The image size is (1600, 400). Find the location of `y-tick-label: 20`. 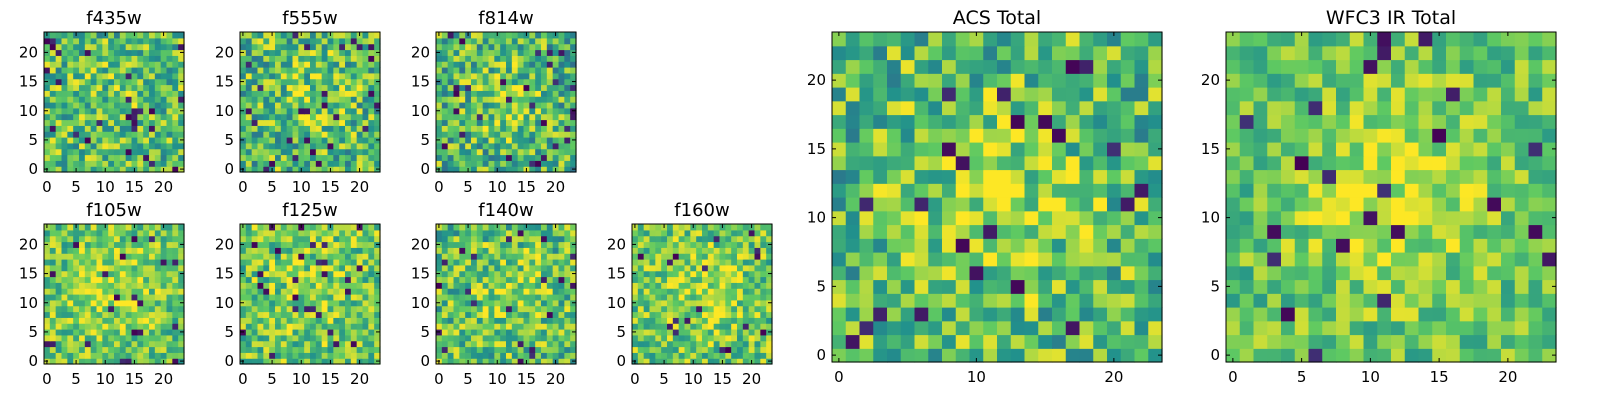

y-tick-label: 20 is located at coordinates (28, 244).